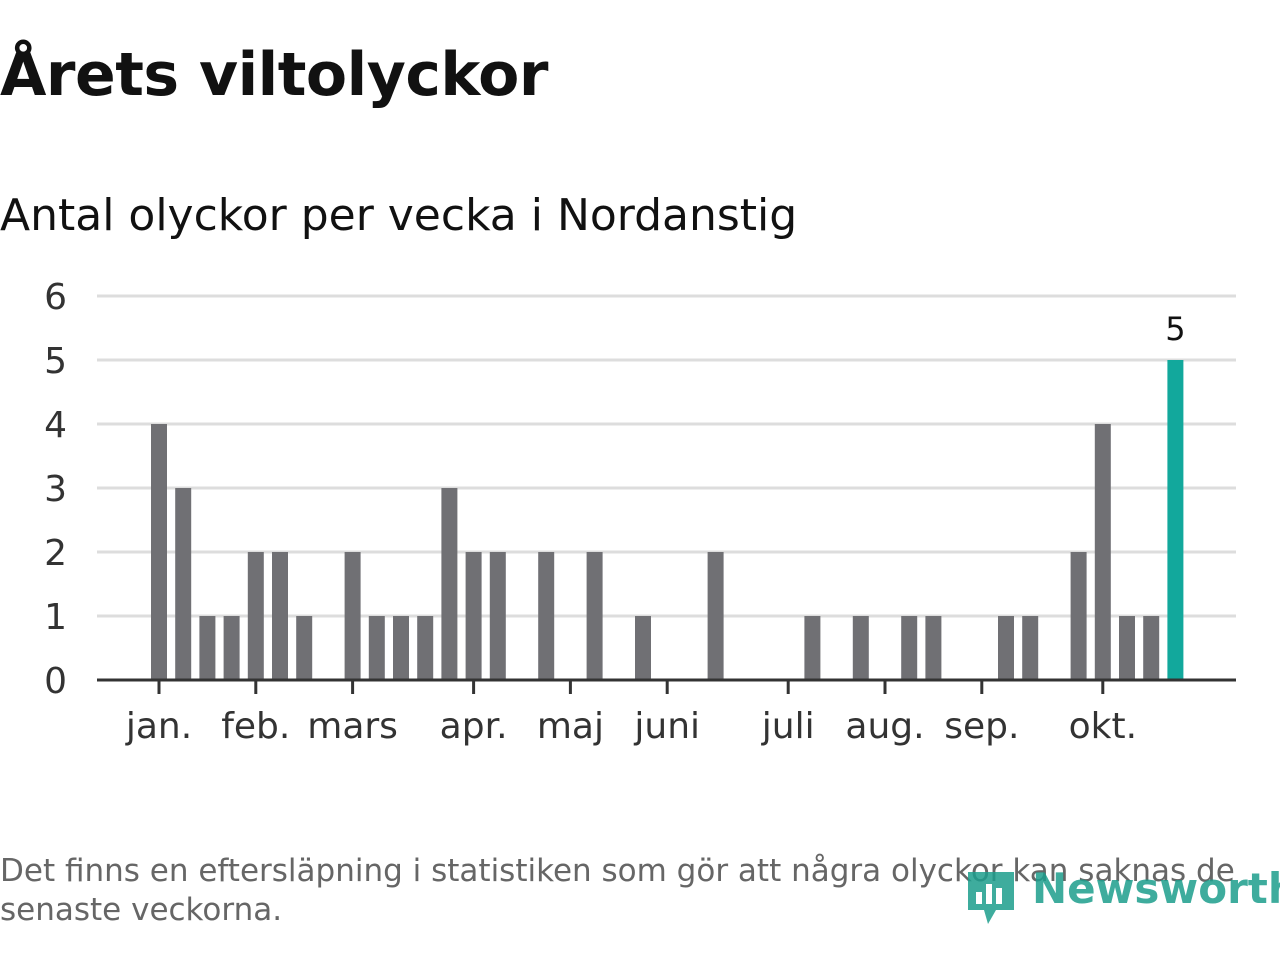  What do you see at coordinates (255, 726) in the screenshot?
I see `x-tick-label: feb.` at bounding box center [255, 726].